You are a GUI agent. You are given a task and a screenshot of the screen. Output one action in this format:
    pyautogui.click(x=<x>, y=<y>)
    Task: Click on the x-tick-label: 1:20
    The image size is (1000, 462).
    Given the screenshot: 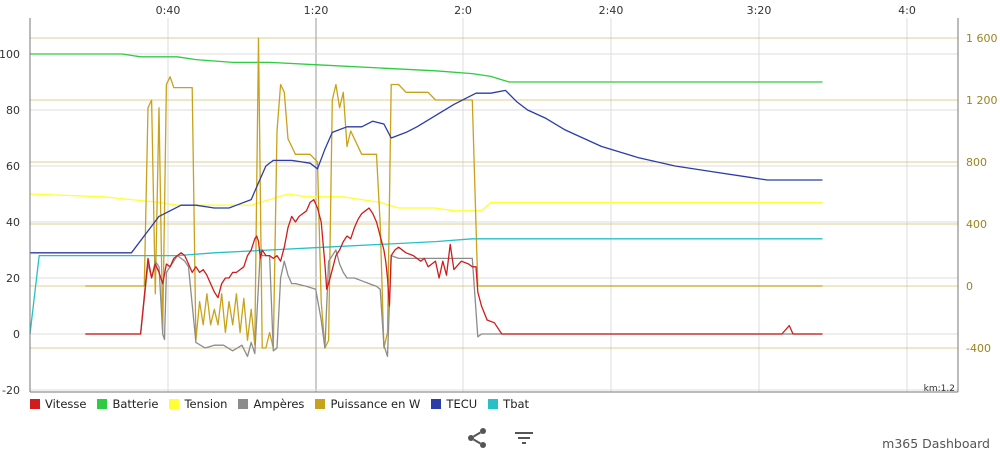 What is the action you would take?
    pyautogui.click(x=316, y=10)
    